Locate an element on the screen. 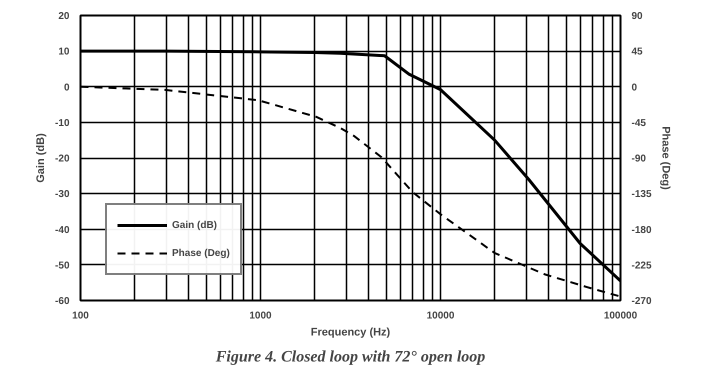 The width and height of the screenshot is (702, 372). legend-label: Gain (dB) is located at coordinates (194, 225).